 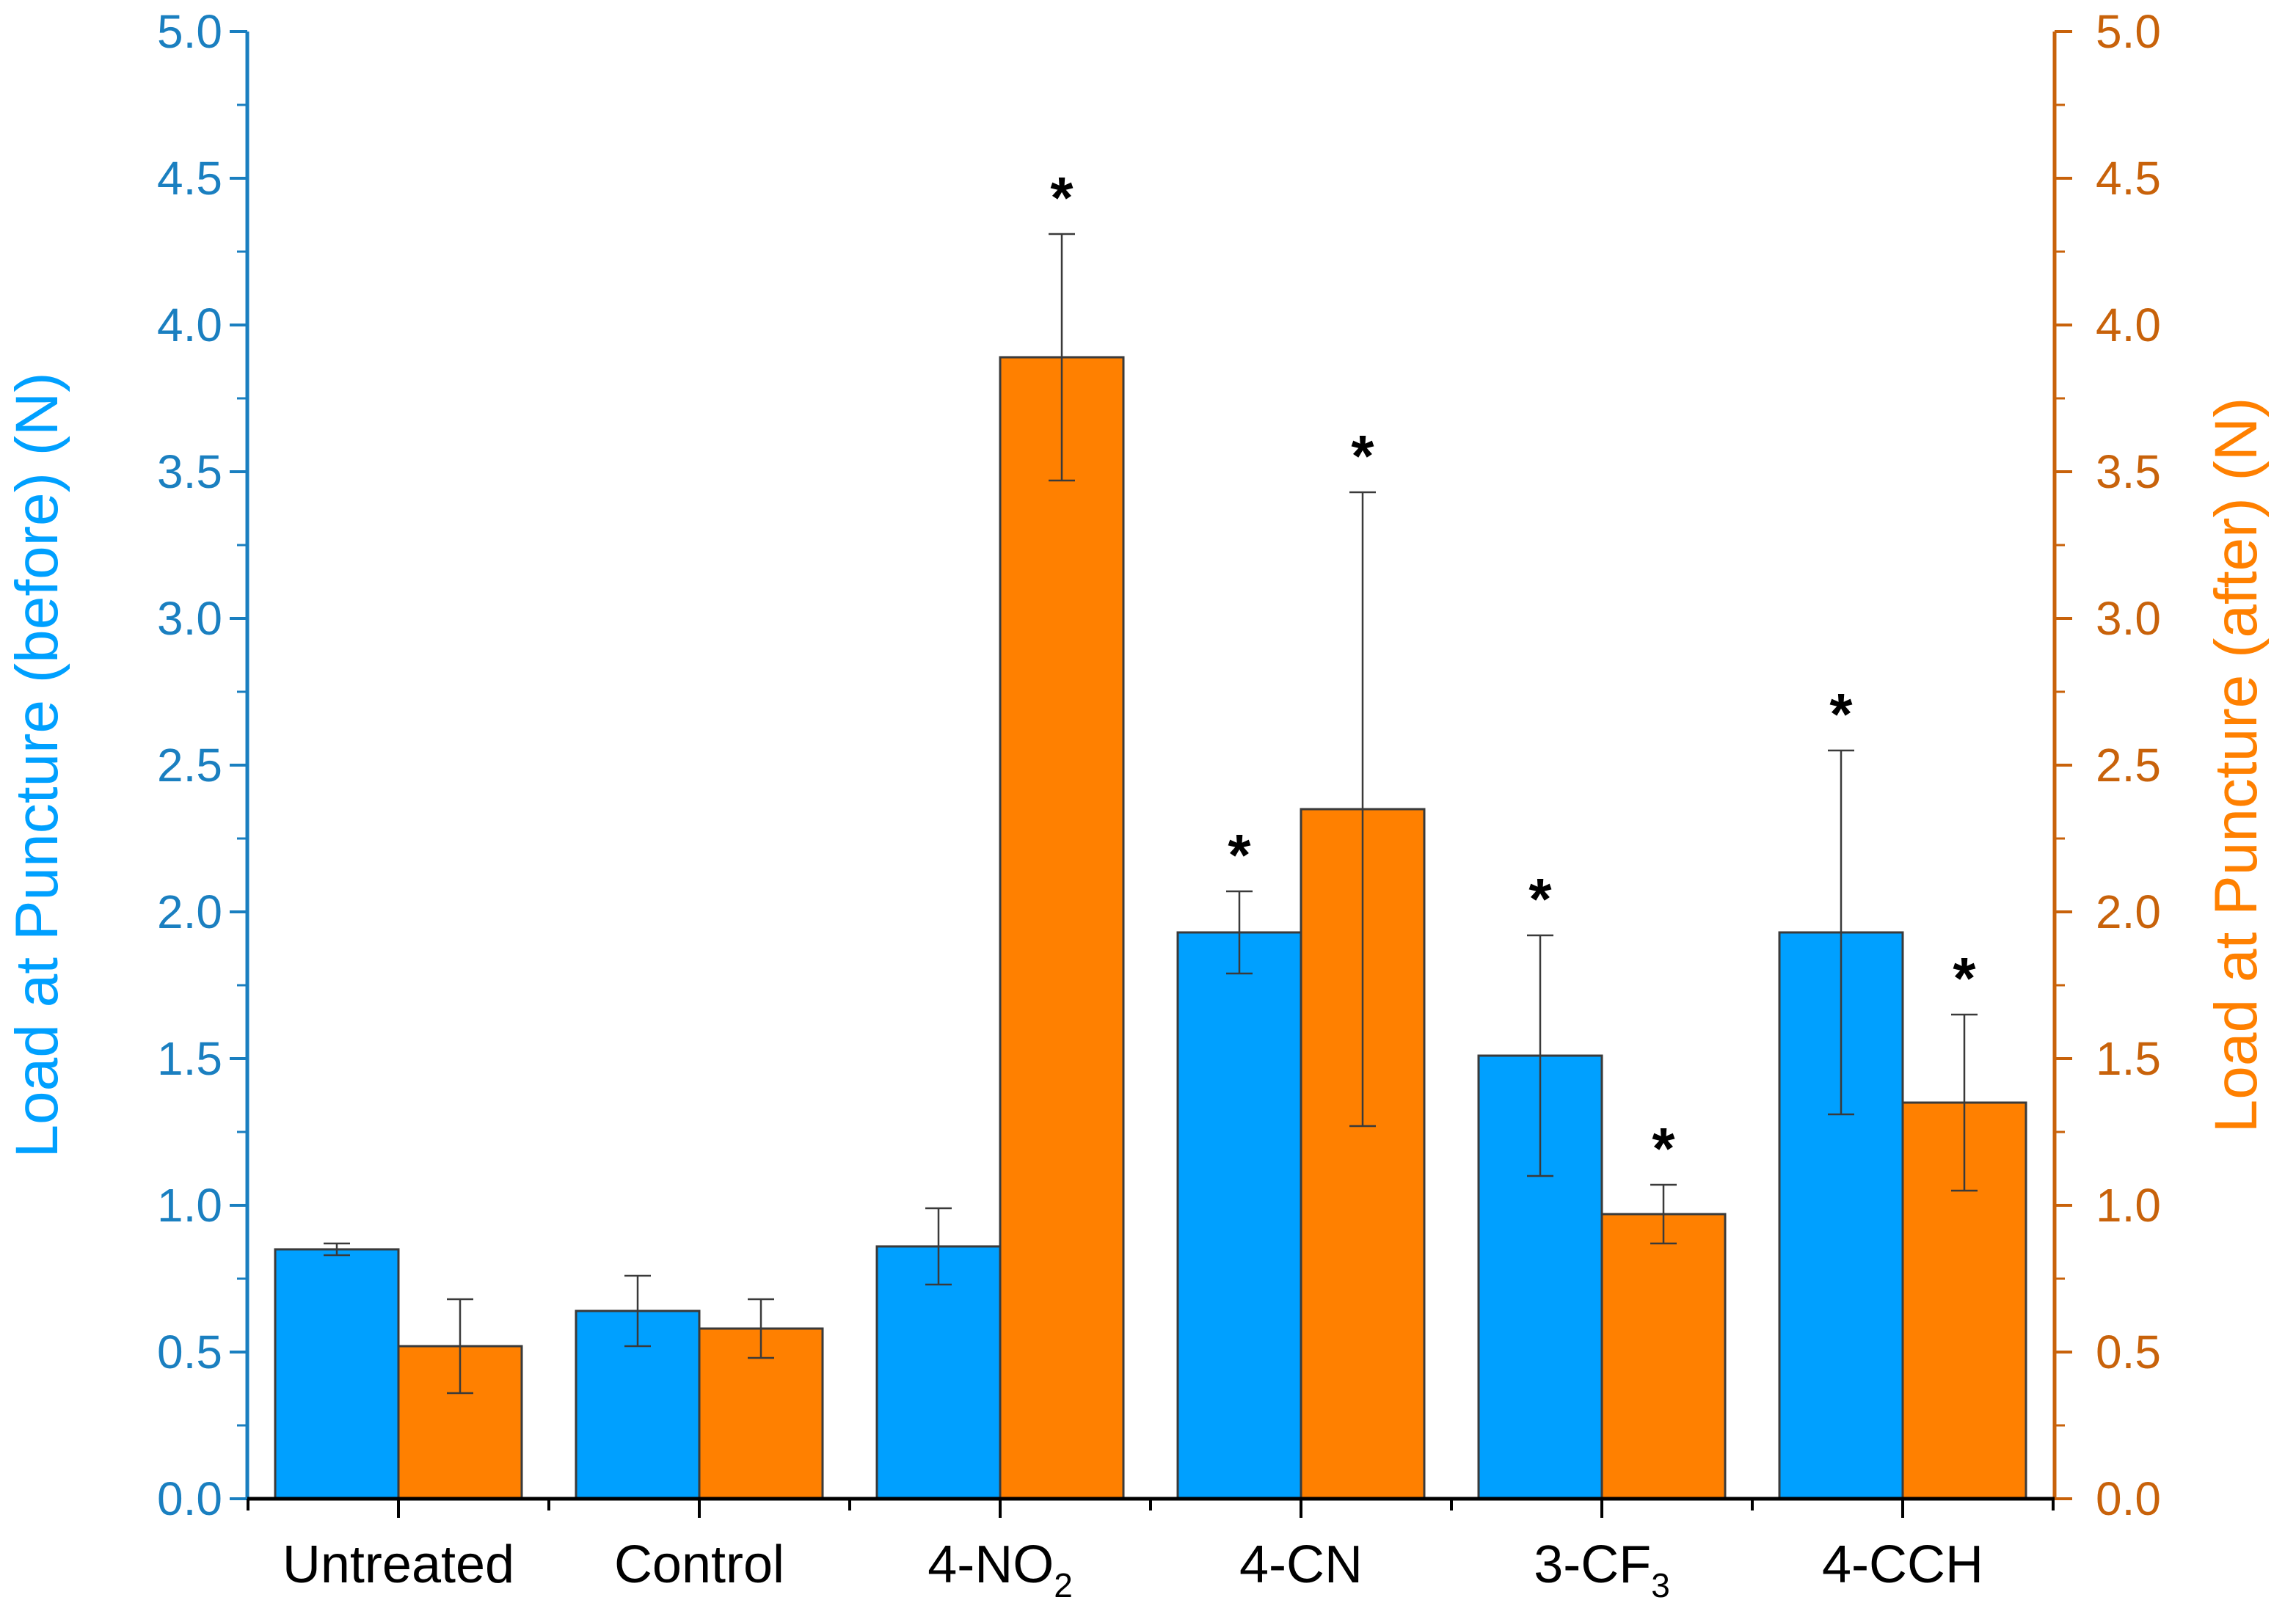 I want to click on right-tick-label: 5.0, so click(x=2128, y=31).